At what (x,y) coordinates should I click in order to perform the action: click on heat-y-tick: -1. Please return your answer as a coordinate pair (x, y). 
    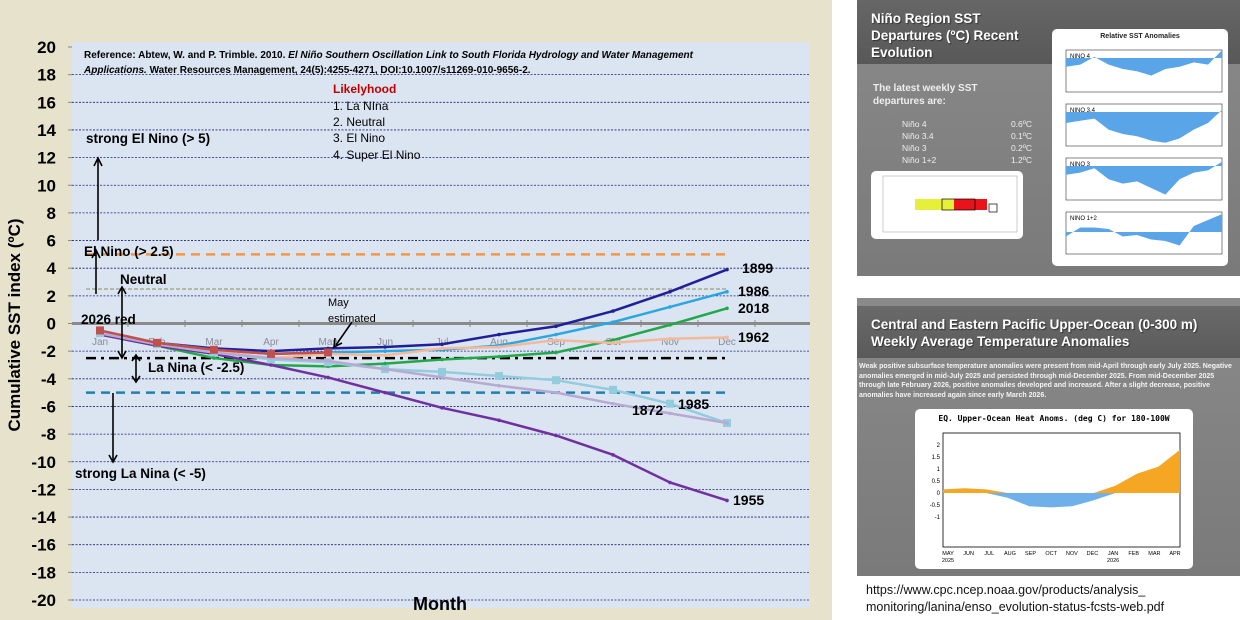
    Looking at the image, I should click on (938, 518).